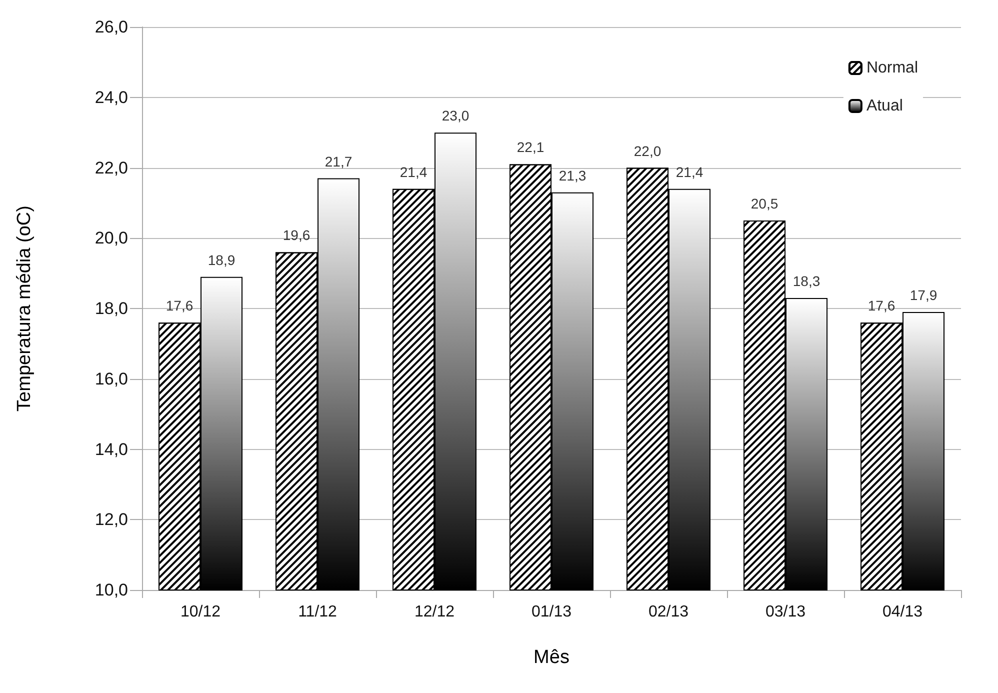  Describe the element at coordinates (884, 106) in the screenshot. I see `legend-label: Atual` at that location.